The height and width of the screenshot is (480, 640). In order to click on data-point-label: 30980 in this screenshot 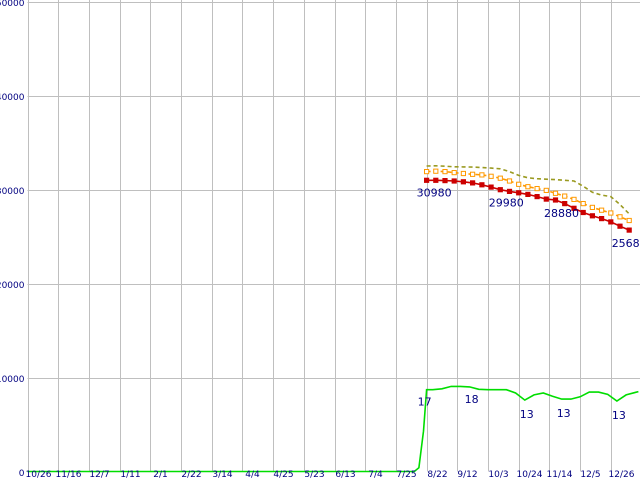, I will do `click(434, 192)`.